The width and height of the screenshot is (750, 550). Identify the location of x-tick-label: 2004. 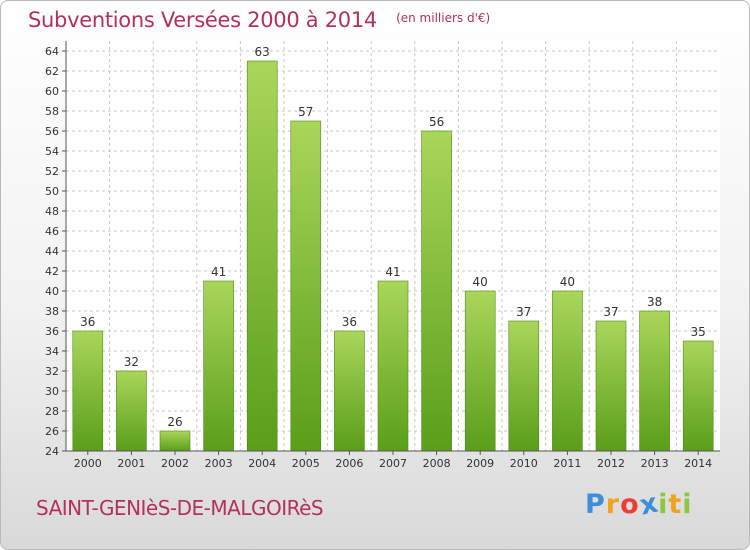
(262, 463).